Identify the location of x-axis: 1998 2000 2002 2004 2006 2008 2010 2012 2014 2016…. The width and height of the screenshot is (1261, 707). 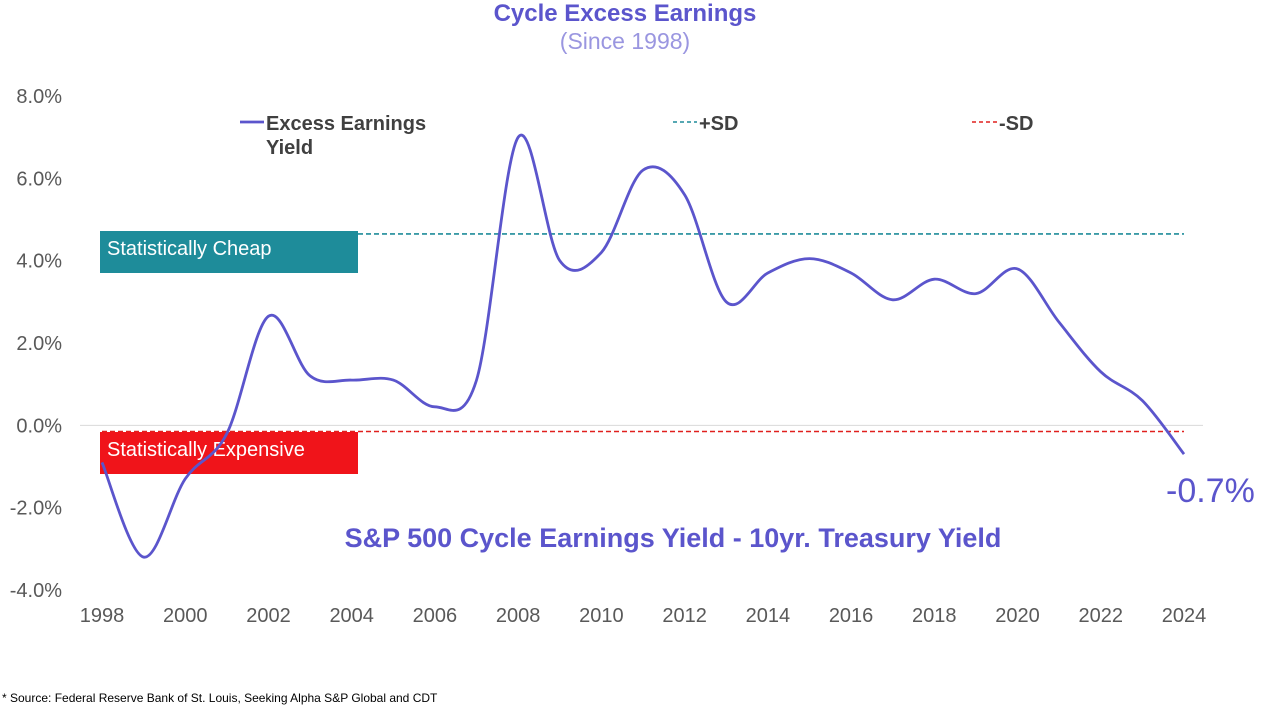
(643, 616).